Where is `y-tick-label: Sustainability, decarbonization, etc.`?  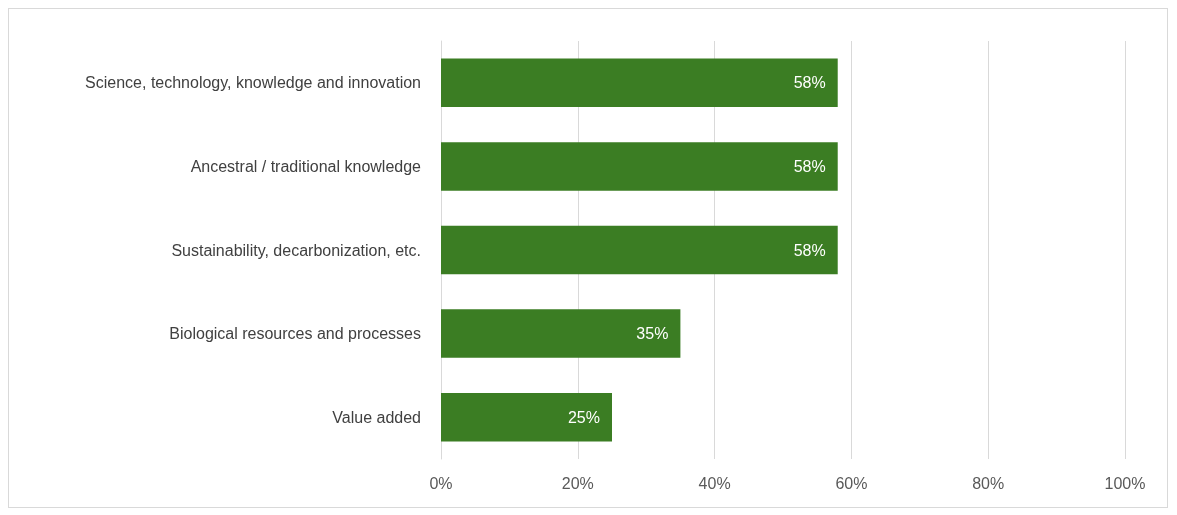
y-tick-label: Sustainability, decarbonization, etc. is located at coordinates (296, 250).